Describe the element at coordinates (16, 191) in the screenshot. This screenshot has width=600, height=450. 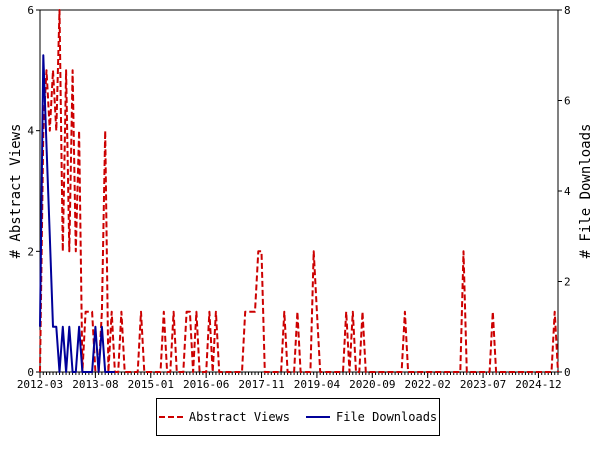
I see `y-left-axis-title: # Abstract Views` at that location.